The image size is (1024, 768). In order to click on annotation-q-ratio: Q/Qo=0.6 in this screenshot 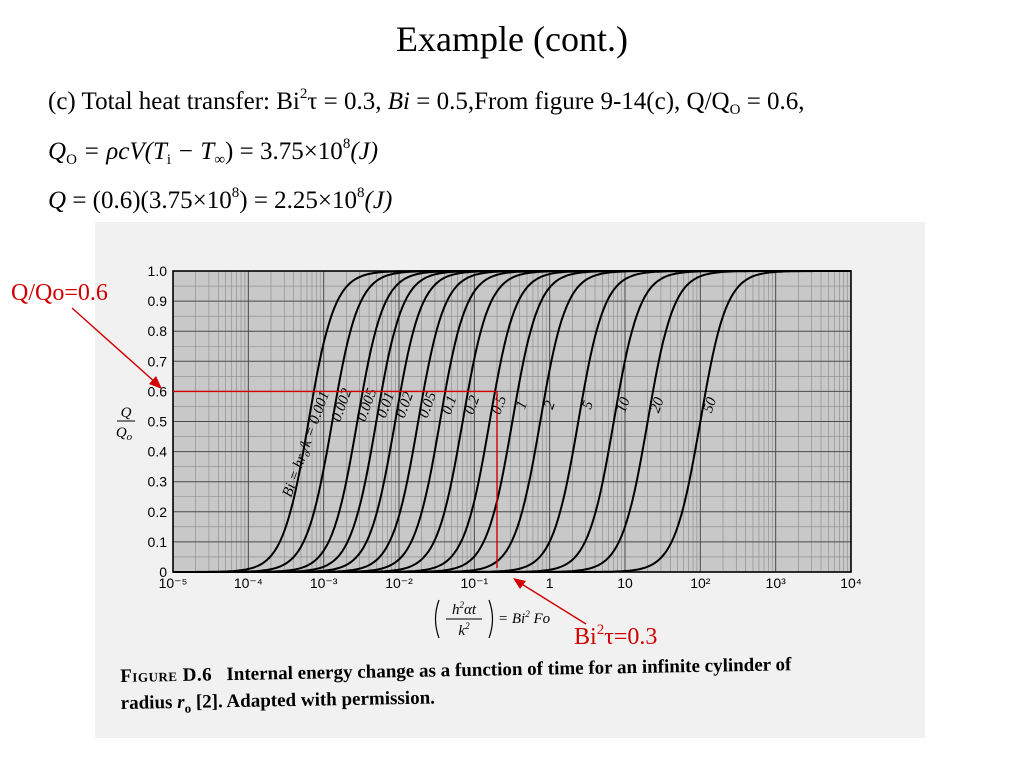, I will do `click(59, 293)`.